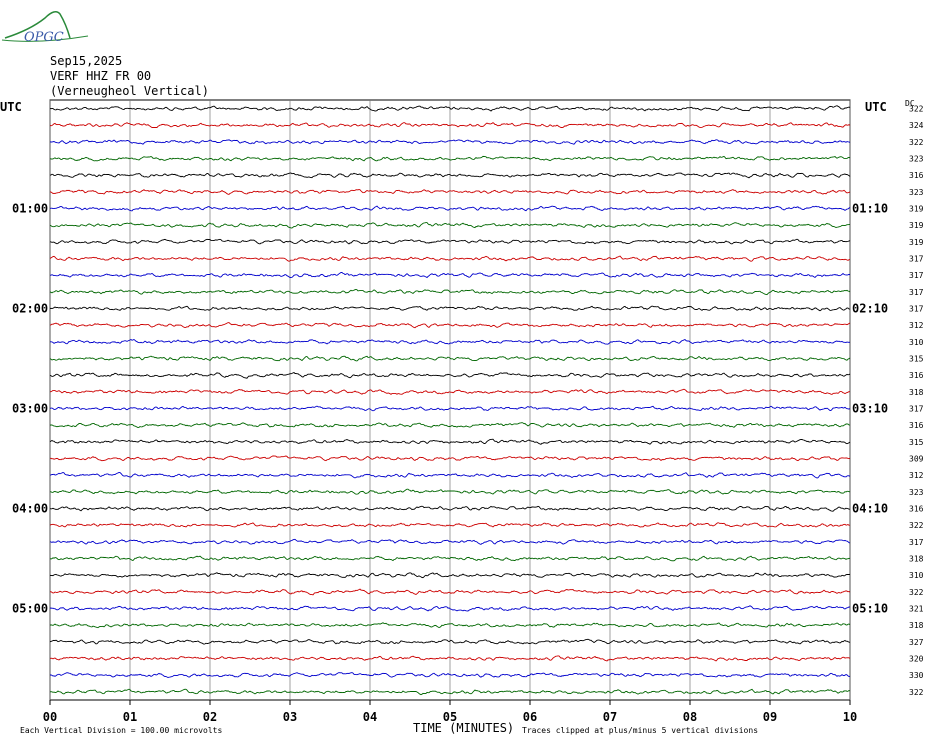  Describe the element at coordinates (610, 717) in the screenshot. I see `x-tick-label: 07` at that location.